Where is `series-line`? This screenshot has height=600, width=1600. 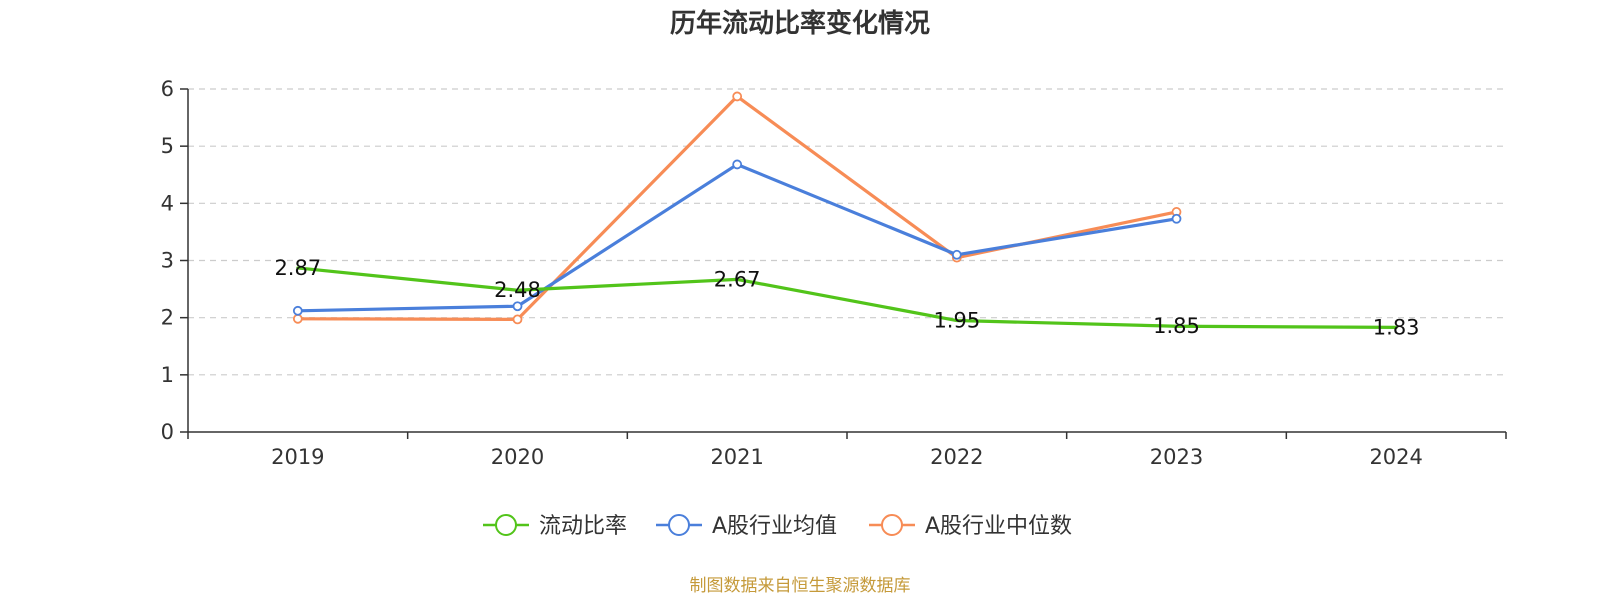 series-line is located at coordinates (847, 297).